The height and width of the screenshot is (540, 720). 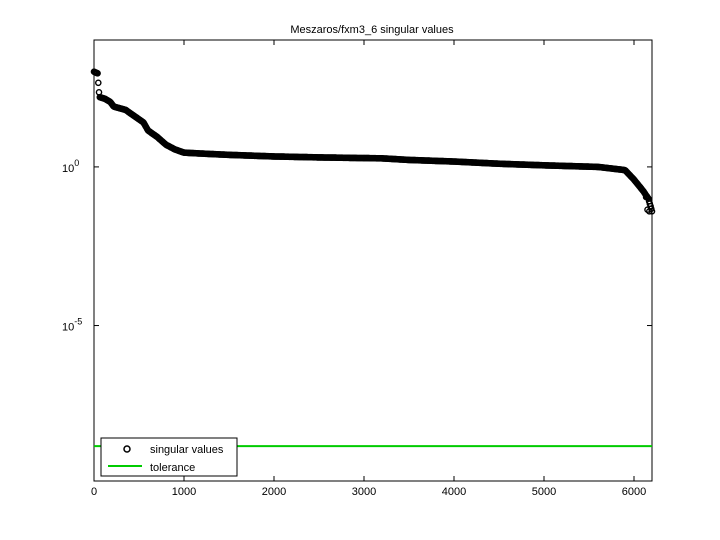 I want to click on legend-box, so click(x=169, y=457).